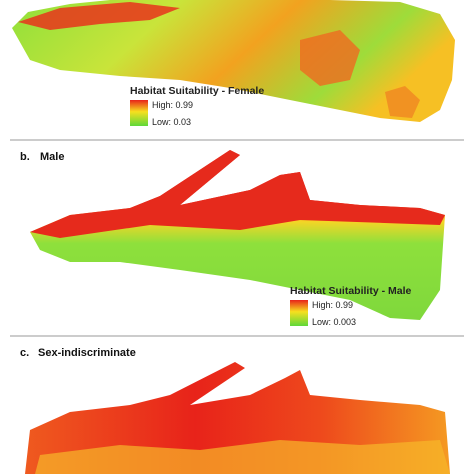  I want to click on panel-letter: b., so click(25, 157).